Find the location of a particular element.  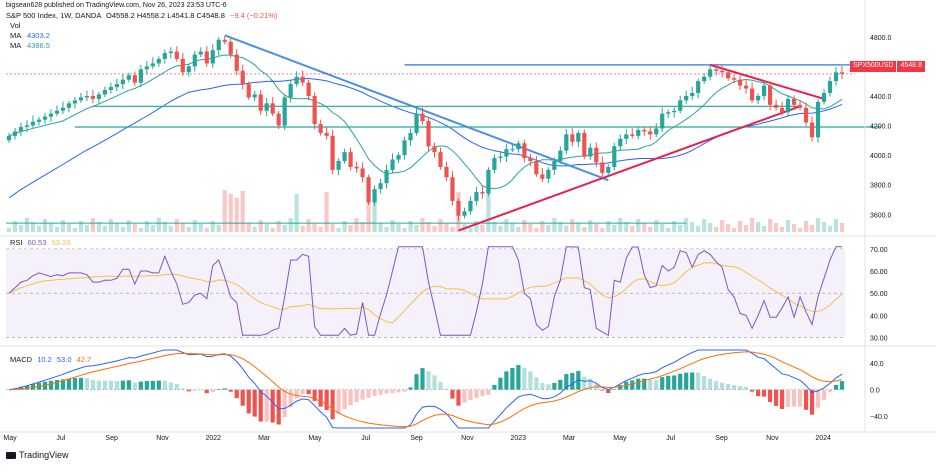

tradingview-brand: TradingView is located at coordinates (37, 455).